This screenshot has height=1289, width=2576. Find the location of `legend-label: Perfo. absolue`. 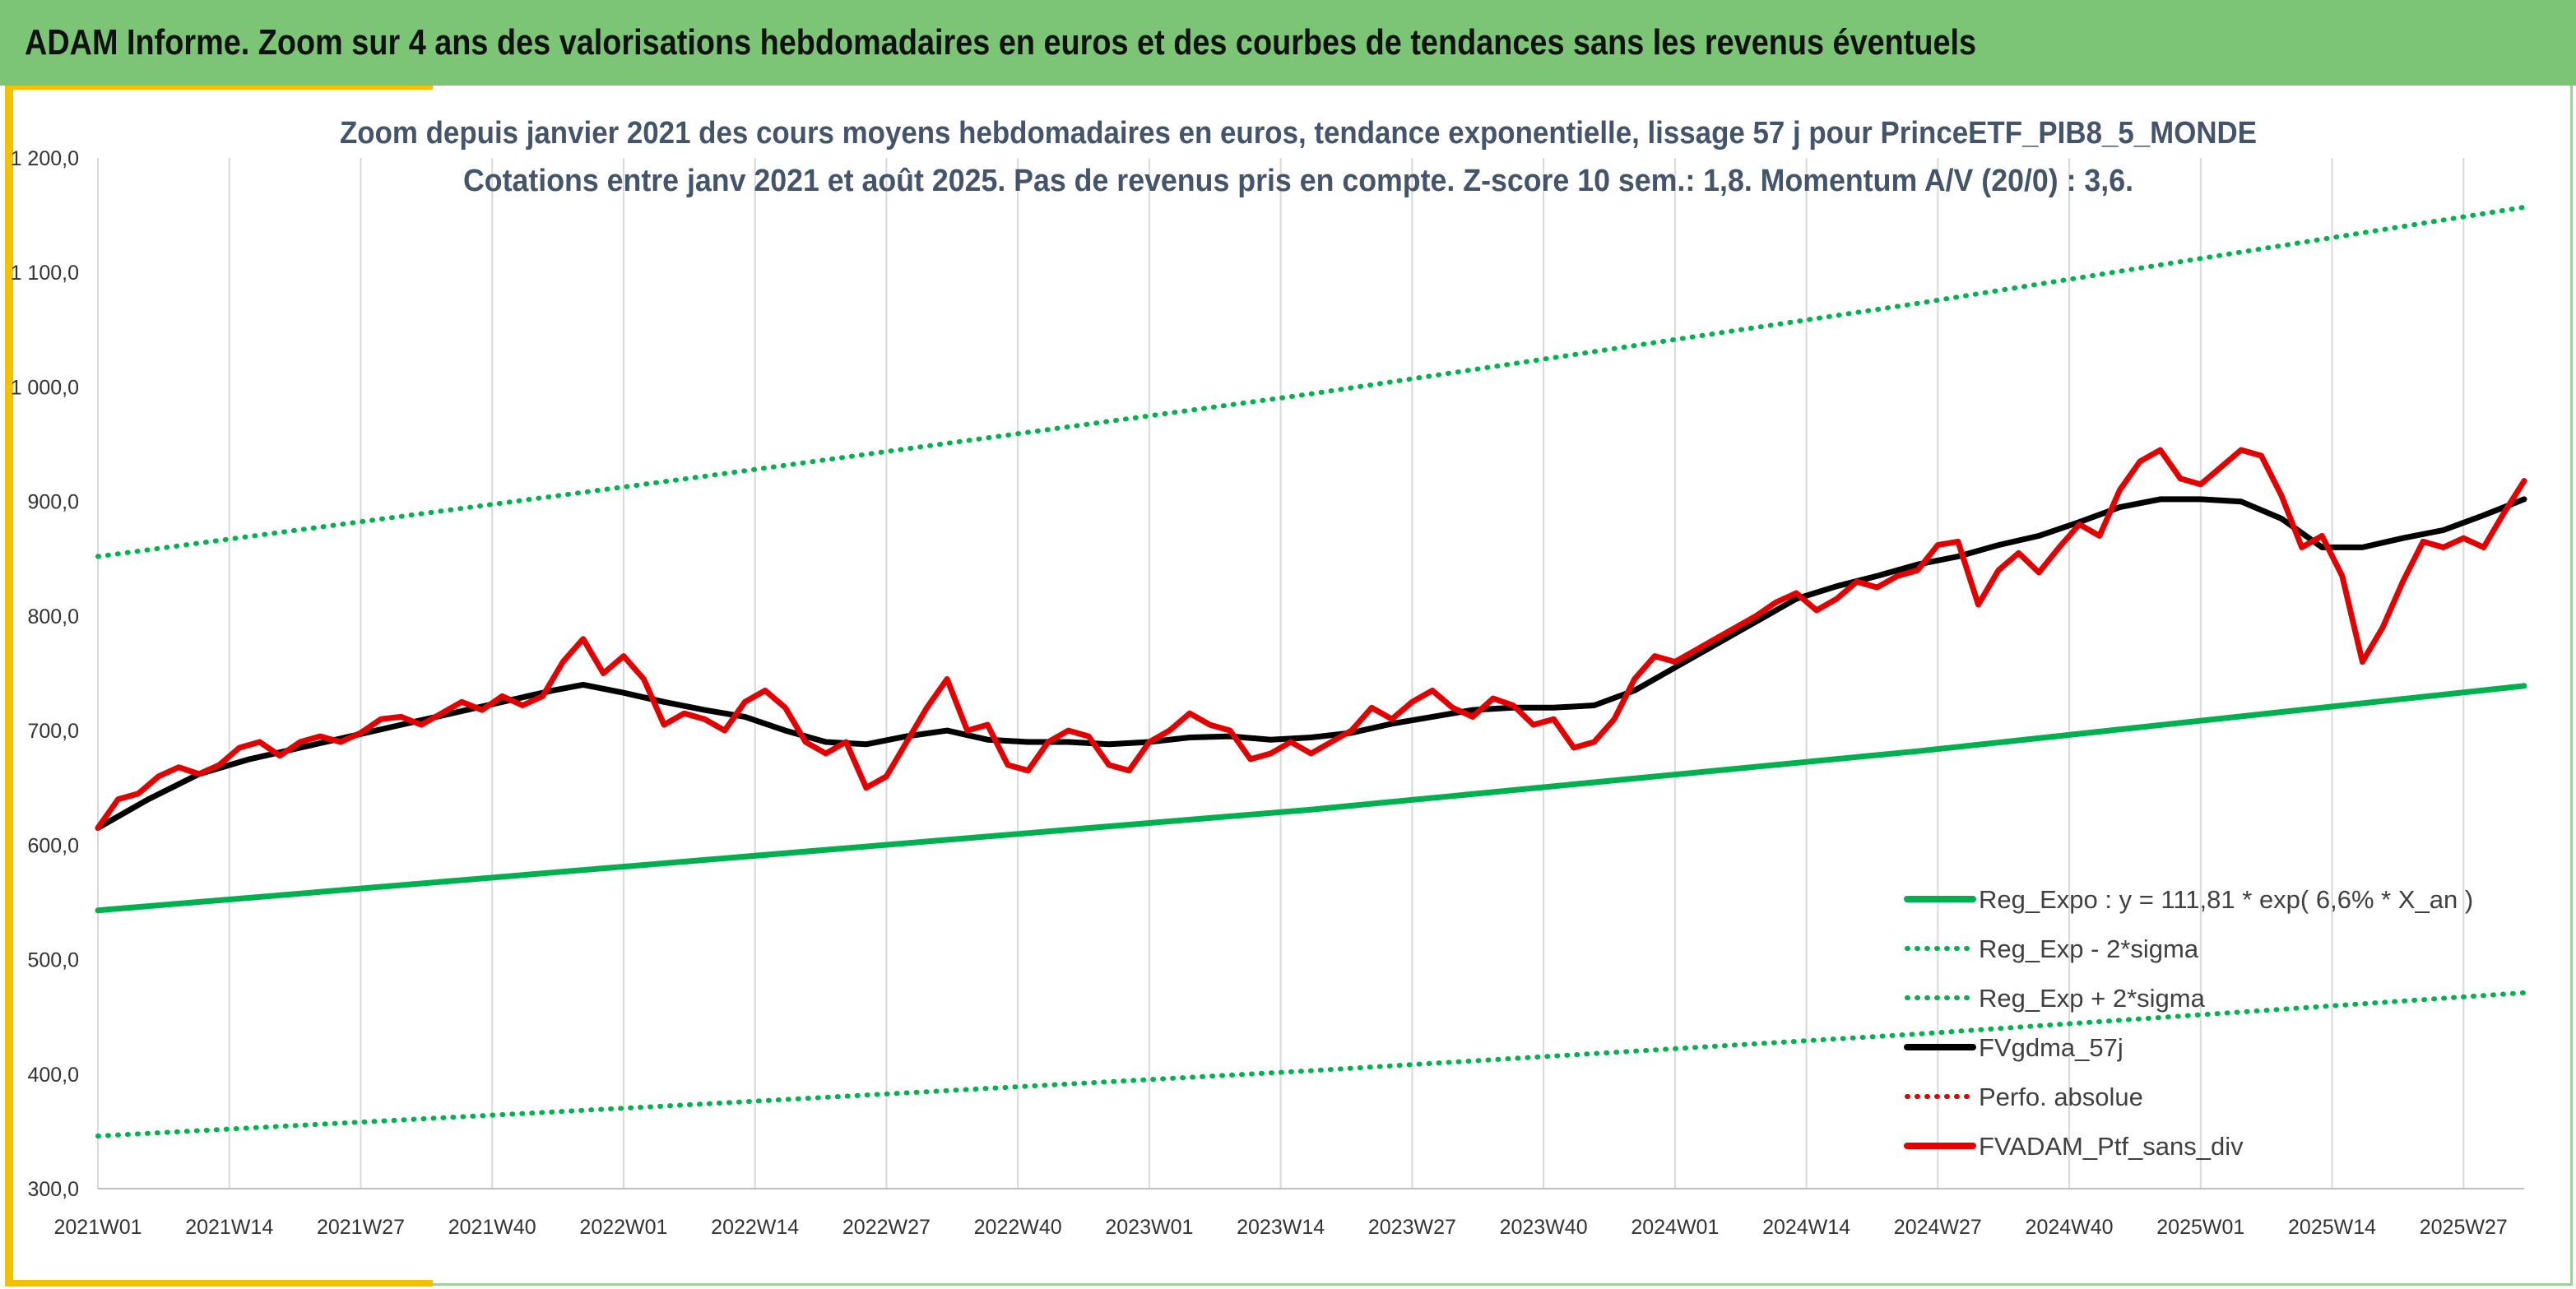

legend-label: Perfo. absolue is located at coordinates (2061, 1097).